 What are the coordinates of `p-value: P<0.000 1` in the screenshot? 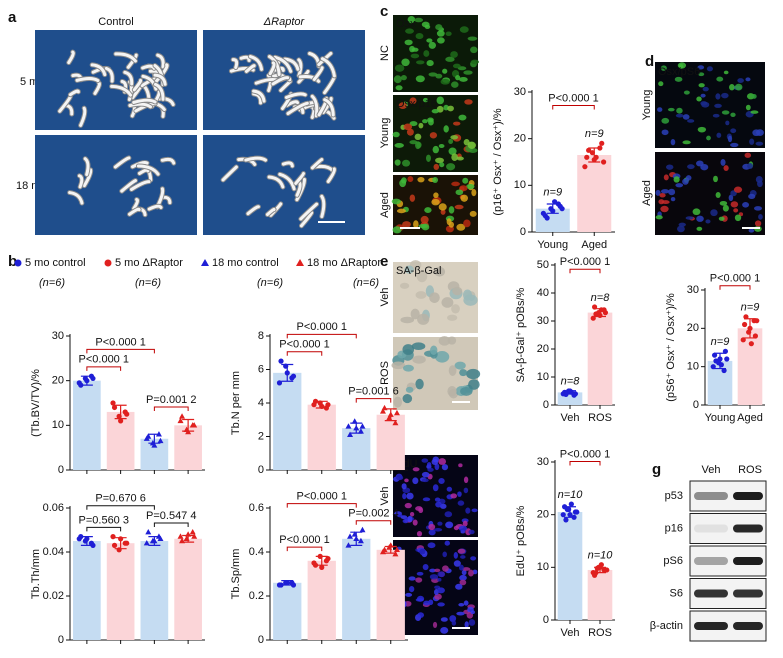 It's located at (304, 540).